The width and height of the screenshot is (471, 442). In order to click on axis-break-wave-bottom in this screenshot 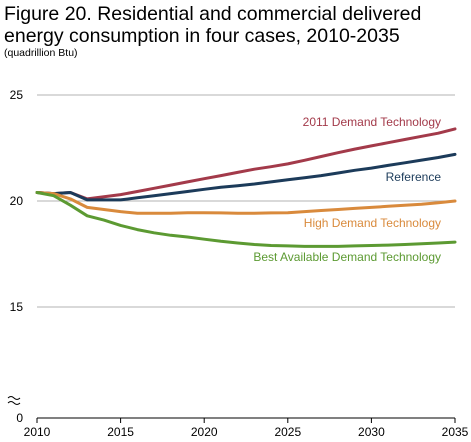, I will do `click(14, 403)`.